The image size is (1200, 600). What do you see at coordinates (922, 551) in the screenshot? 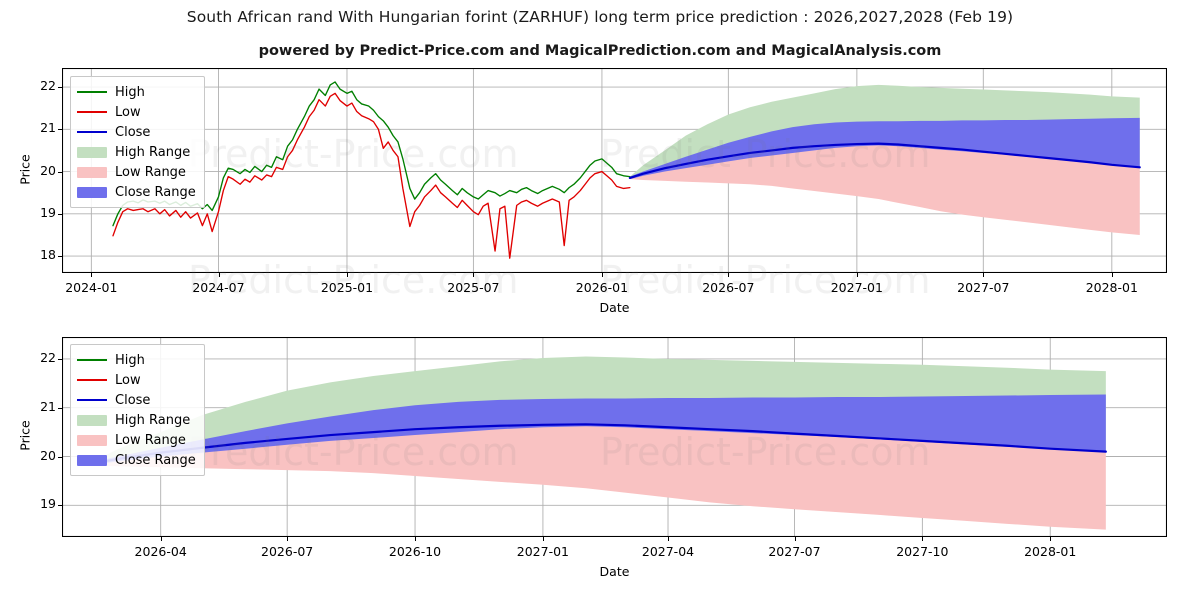
I see `x-tick-label: 2027-10` at bounding box center [922, 551].